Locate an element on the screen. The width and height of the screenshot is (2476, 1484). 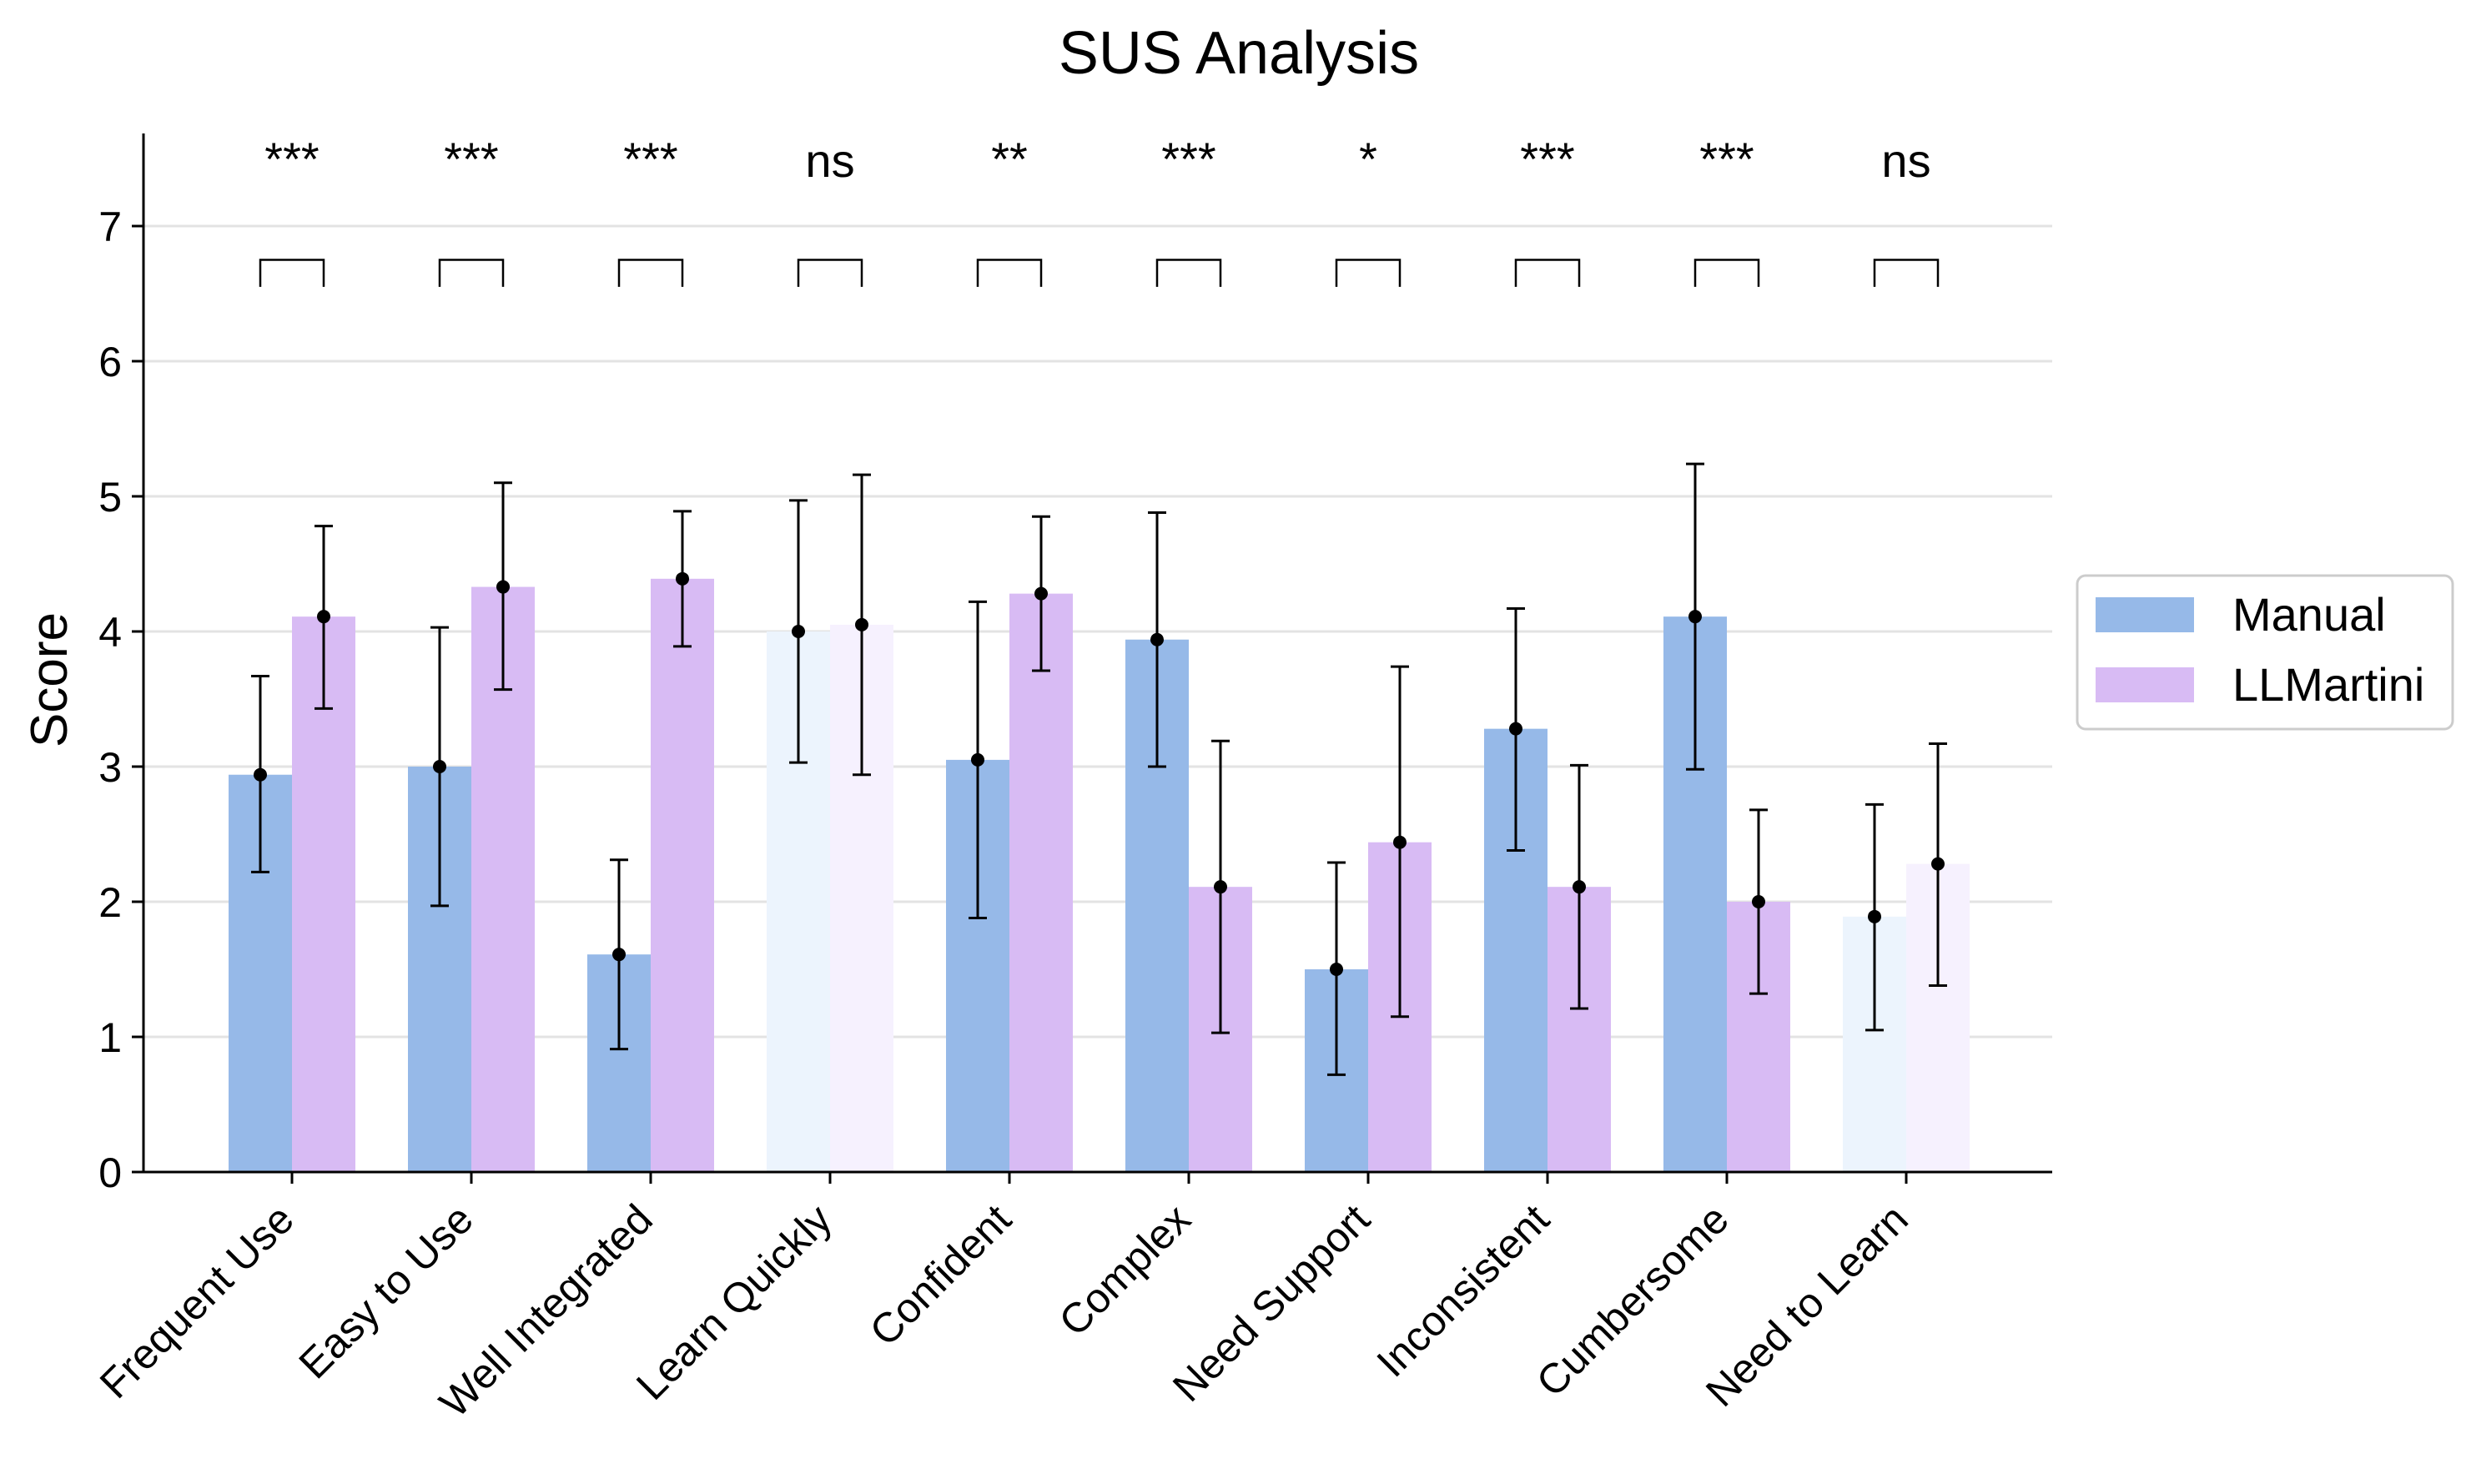
mean-point-manual-need-to-learn is located at coordinates (1875, 916).